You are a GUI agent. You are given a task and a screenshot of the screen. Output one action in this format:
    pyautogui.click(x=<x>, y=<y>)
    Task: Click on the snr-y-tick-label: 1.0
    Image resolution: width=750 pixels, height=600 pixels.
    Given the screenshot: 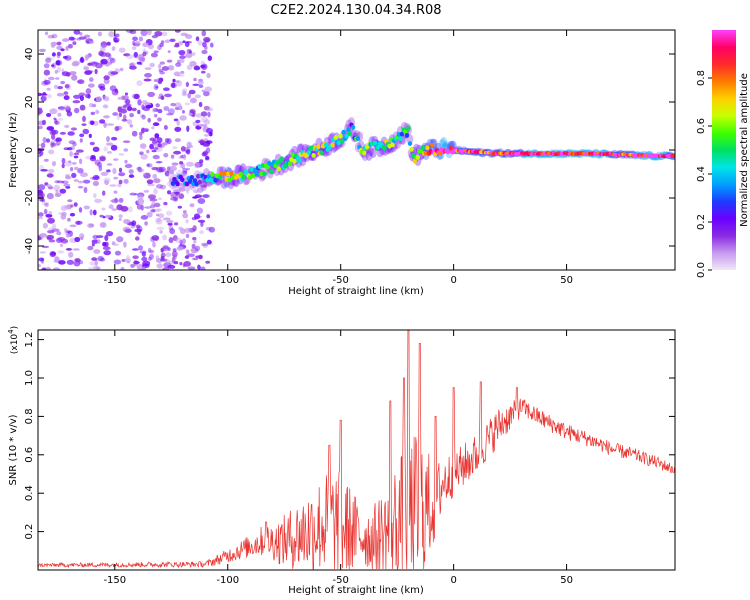 What is the action you would take?
    pyautogui.click(x=29, y=378)
    